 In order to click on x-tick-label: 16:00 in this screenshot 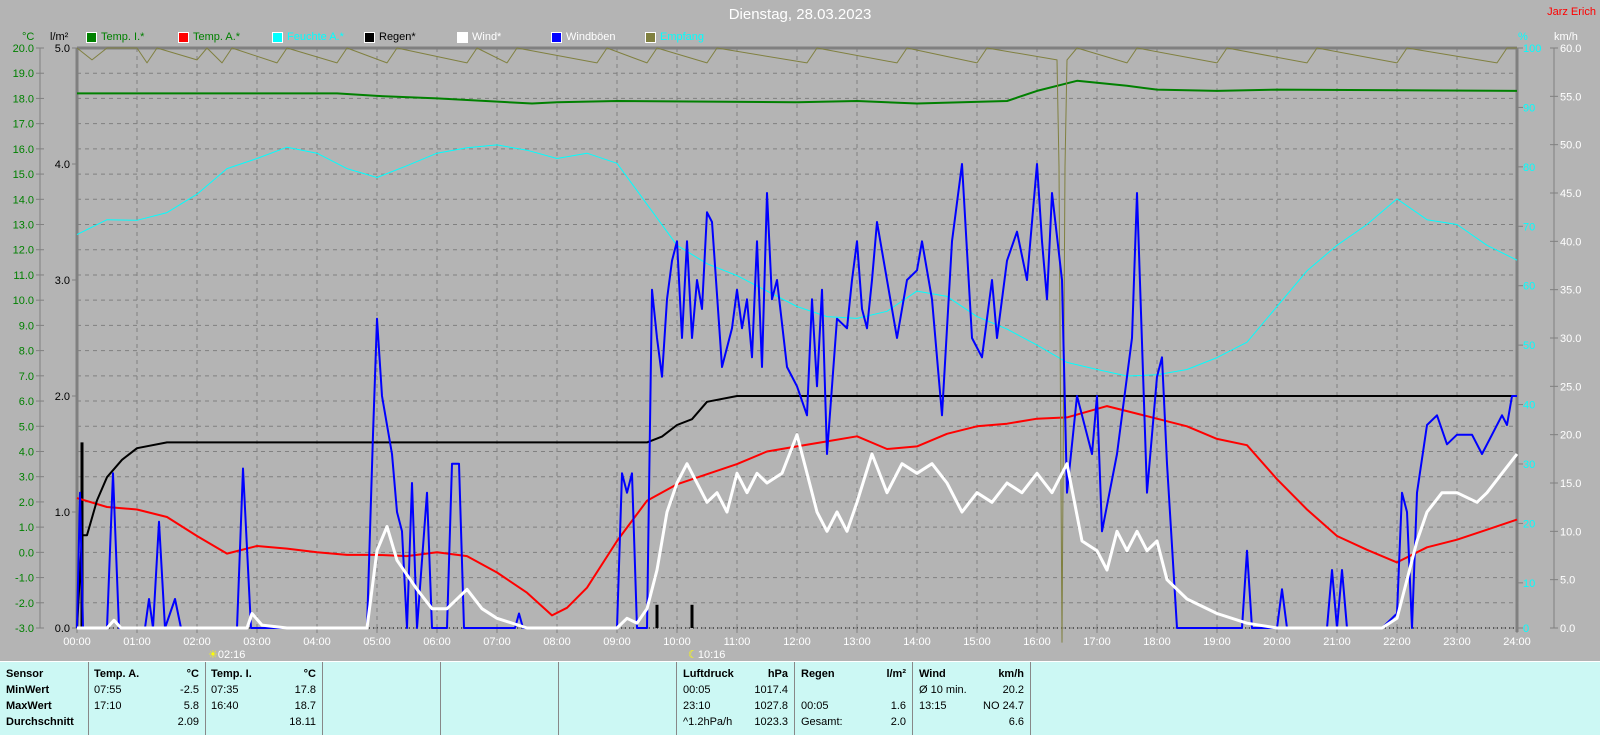, I will do `click(1037, 642)`.